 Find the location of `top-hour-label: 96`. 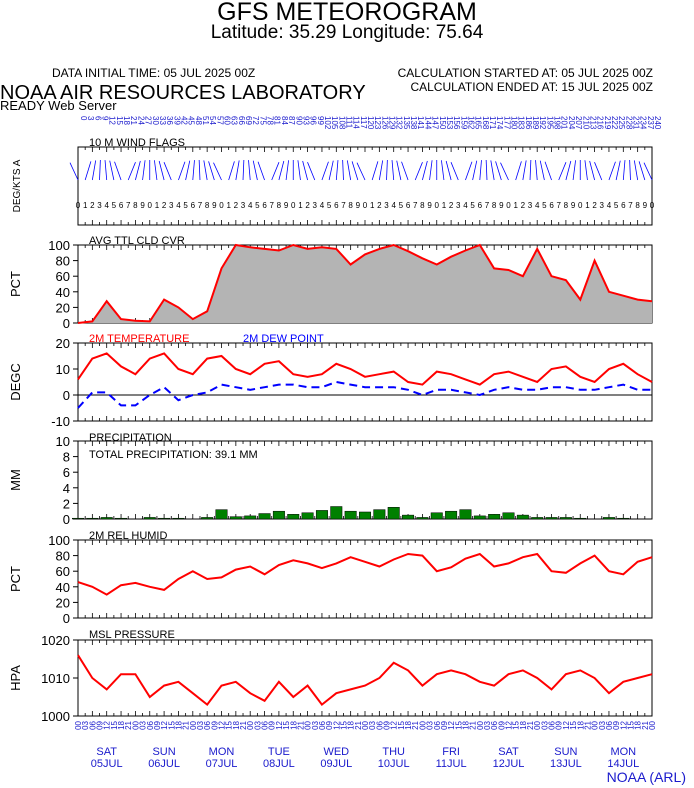

top-hour-label: 96 is located at coordinates (313, 120).